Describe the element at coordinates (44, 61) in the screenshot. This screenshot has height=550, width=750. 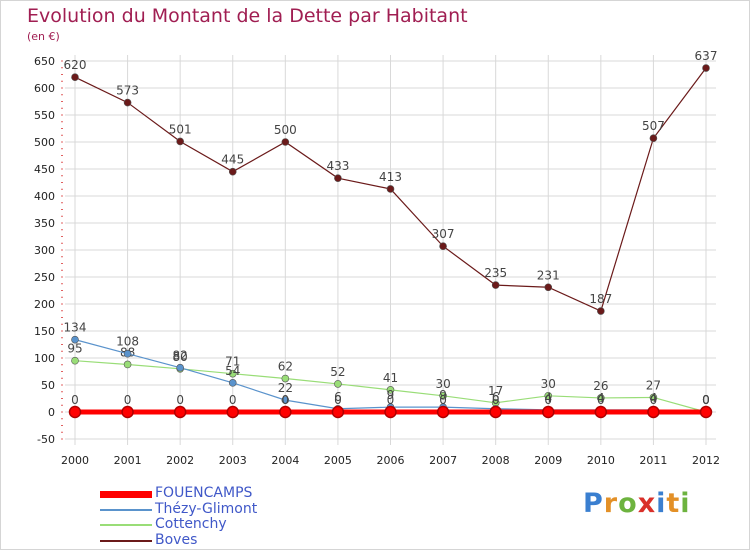
I see `y-tick-label: 650` at that location.